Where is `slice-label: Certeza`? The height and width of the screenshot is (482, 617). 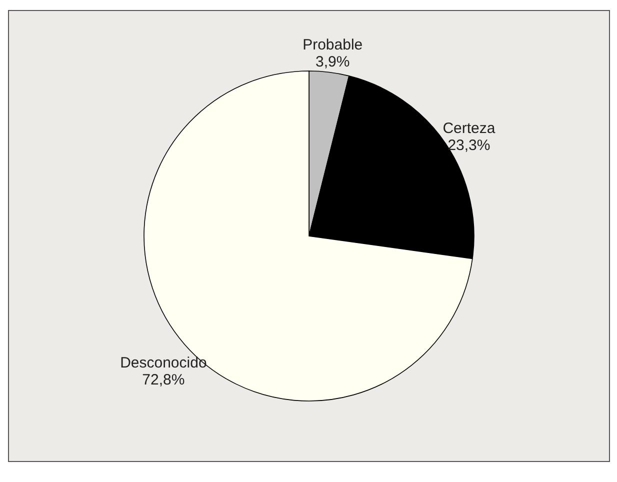 slice-label: Certeza is located at coordinates (469, 129).